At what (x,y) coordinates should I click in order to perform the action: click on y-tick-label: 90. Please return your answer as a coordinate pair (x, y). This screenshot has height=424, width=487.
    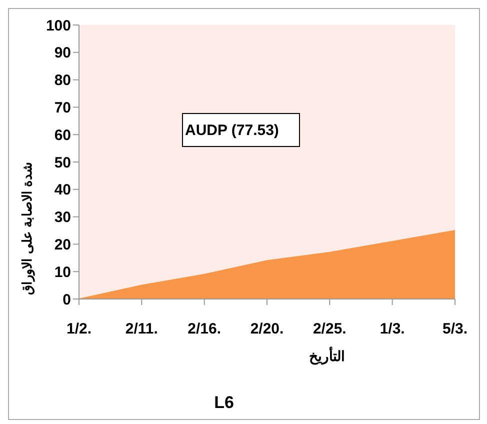
    Looking at the image, I should click on (62, 53).